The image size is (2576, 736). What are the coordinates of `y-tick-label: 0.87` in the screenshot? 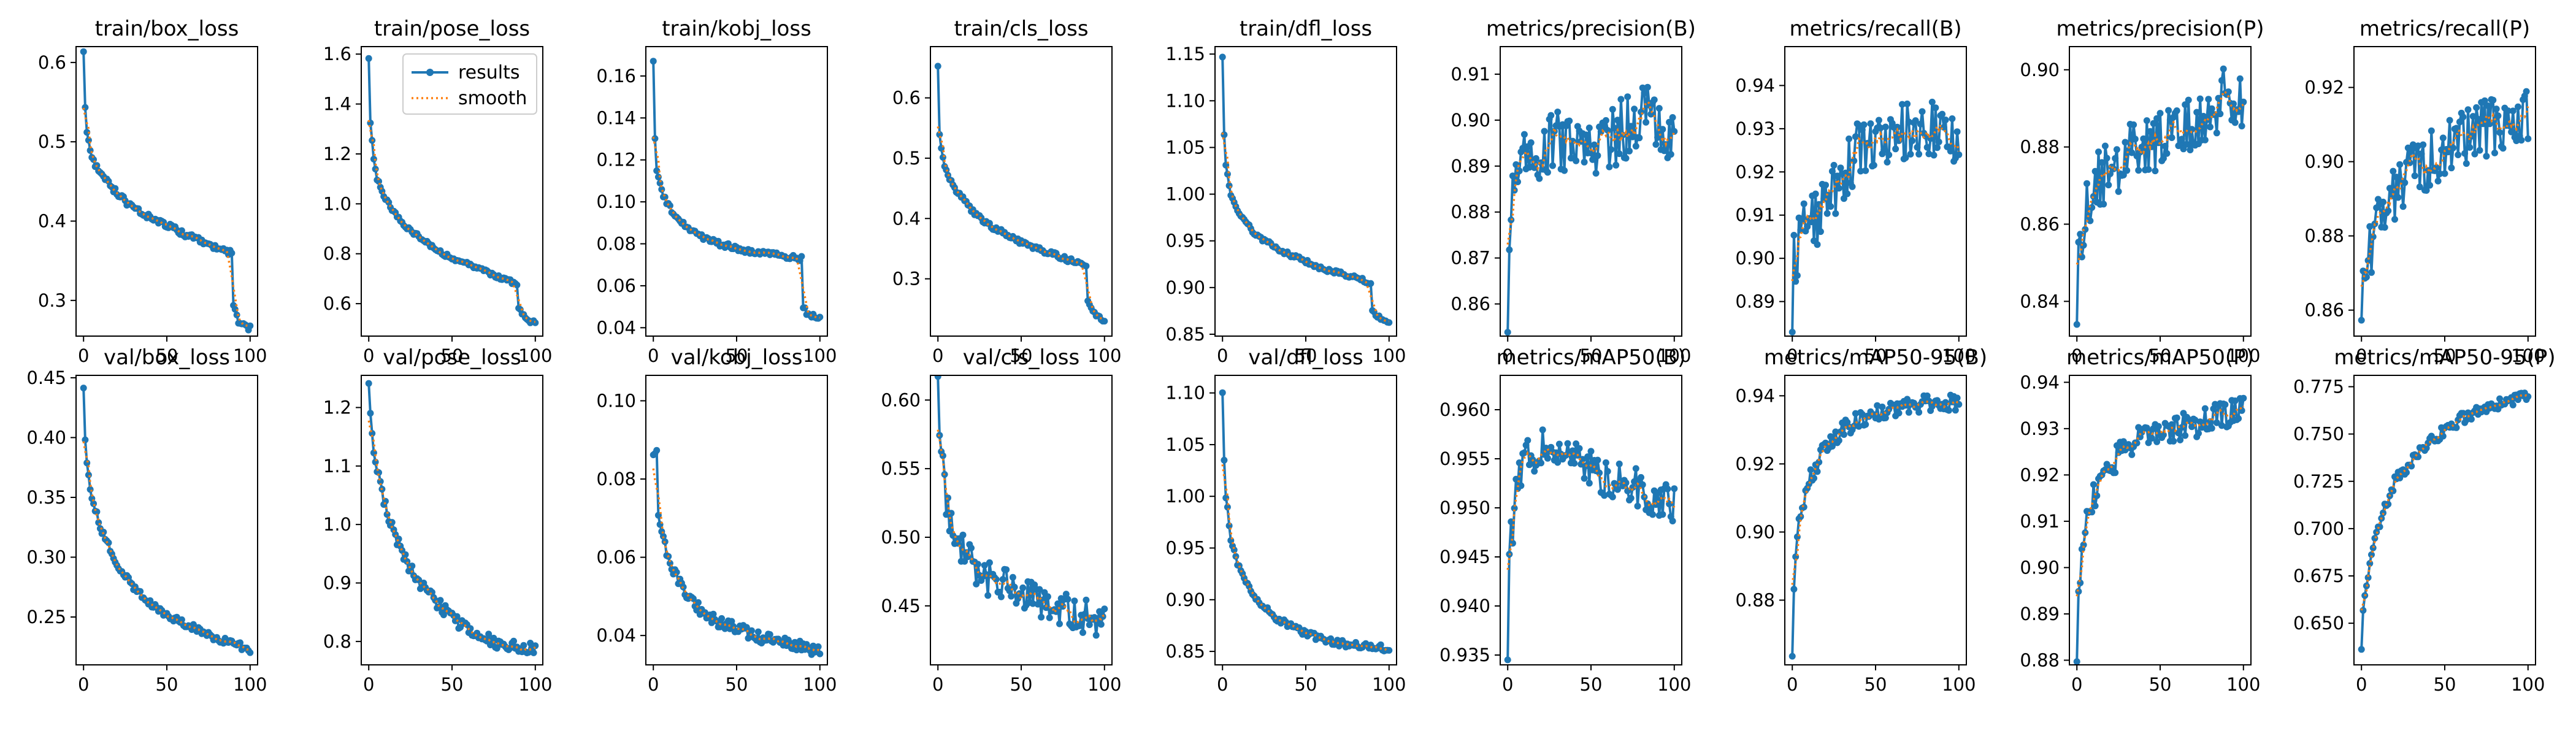 It's located at (1470, 258).